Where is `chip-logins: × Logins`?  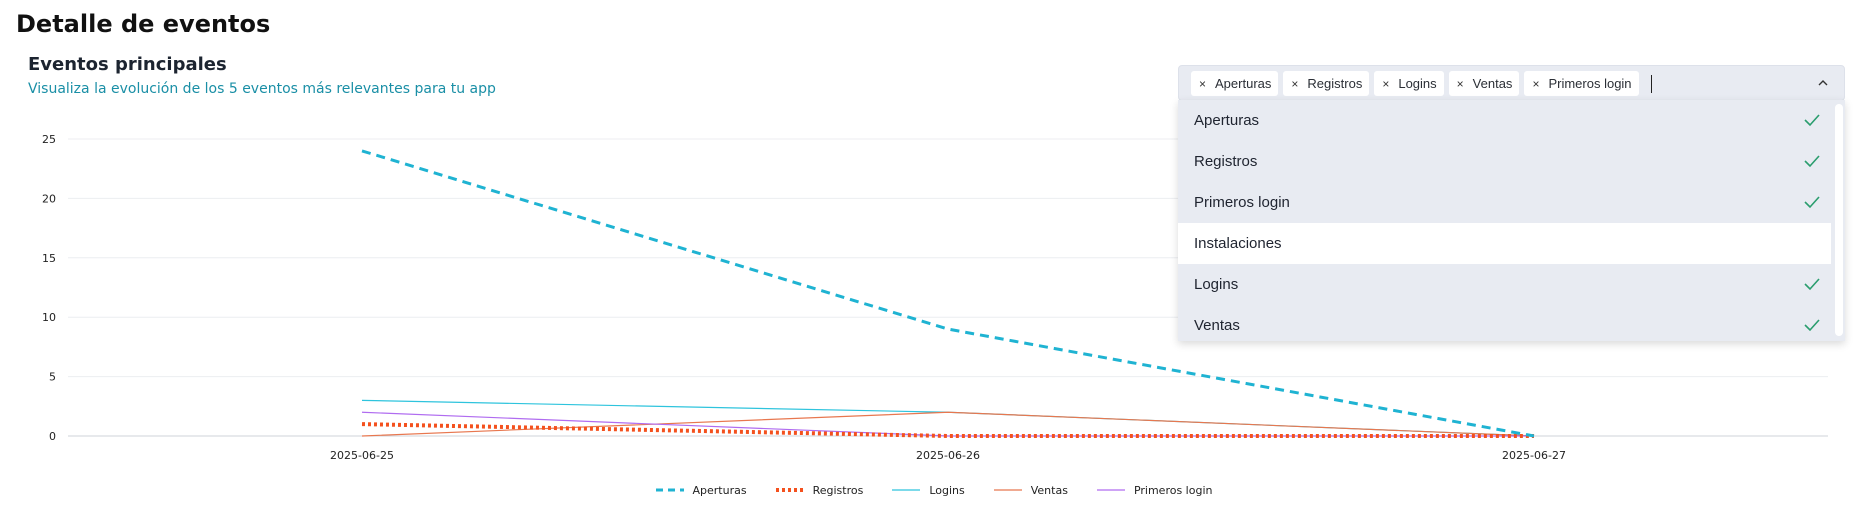
chip-logins: × Logins is located at coordinates (1409, 83).